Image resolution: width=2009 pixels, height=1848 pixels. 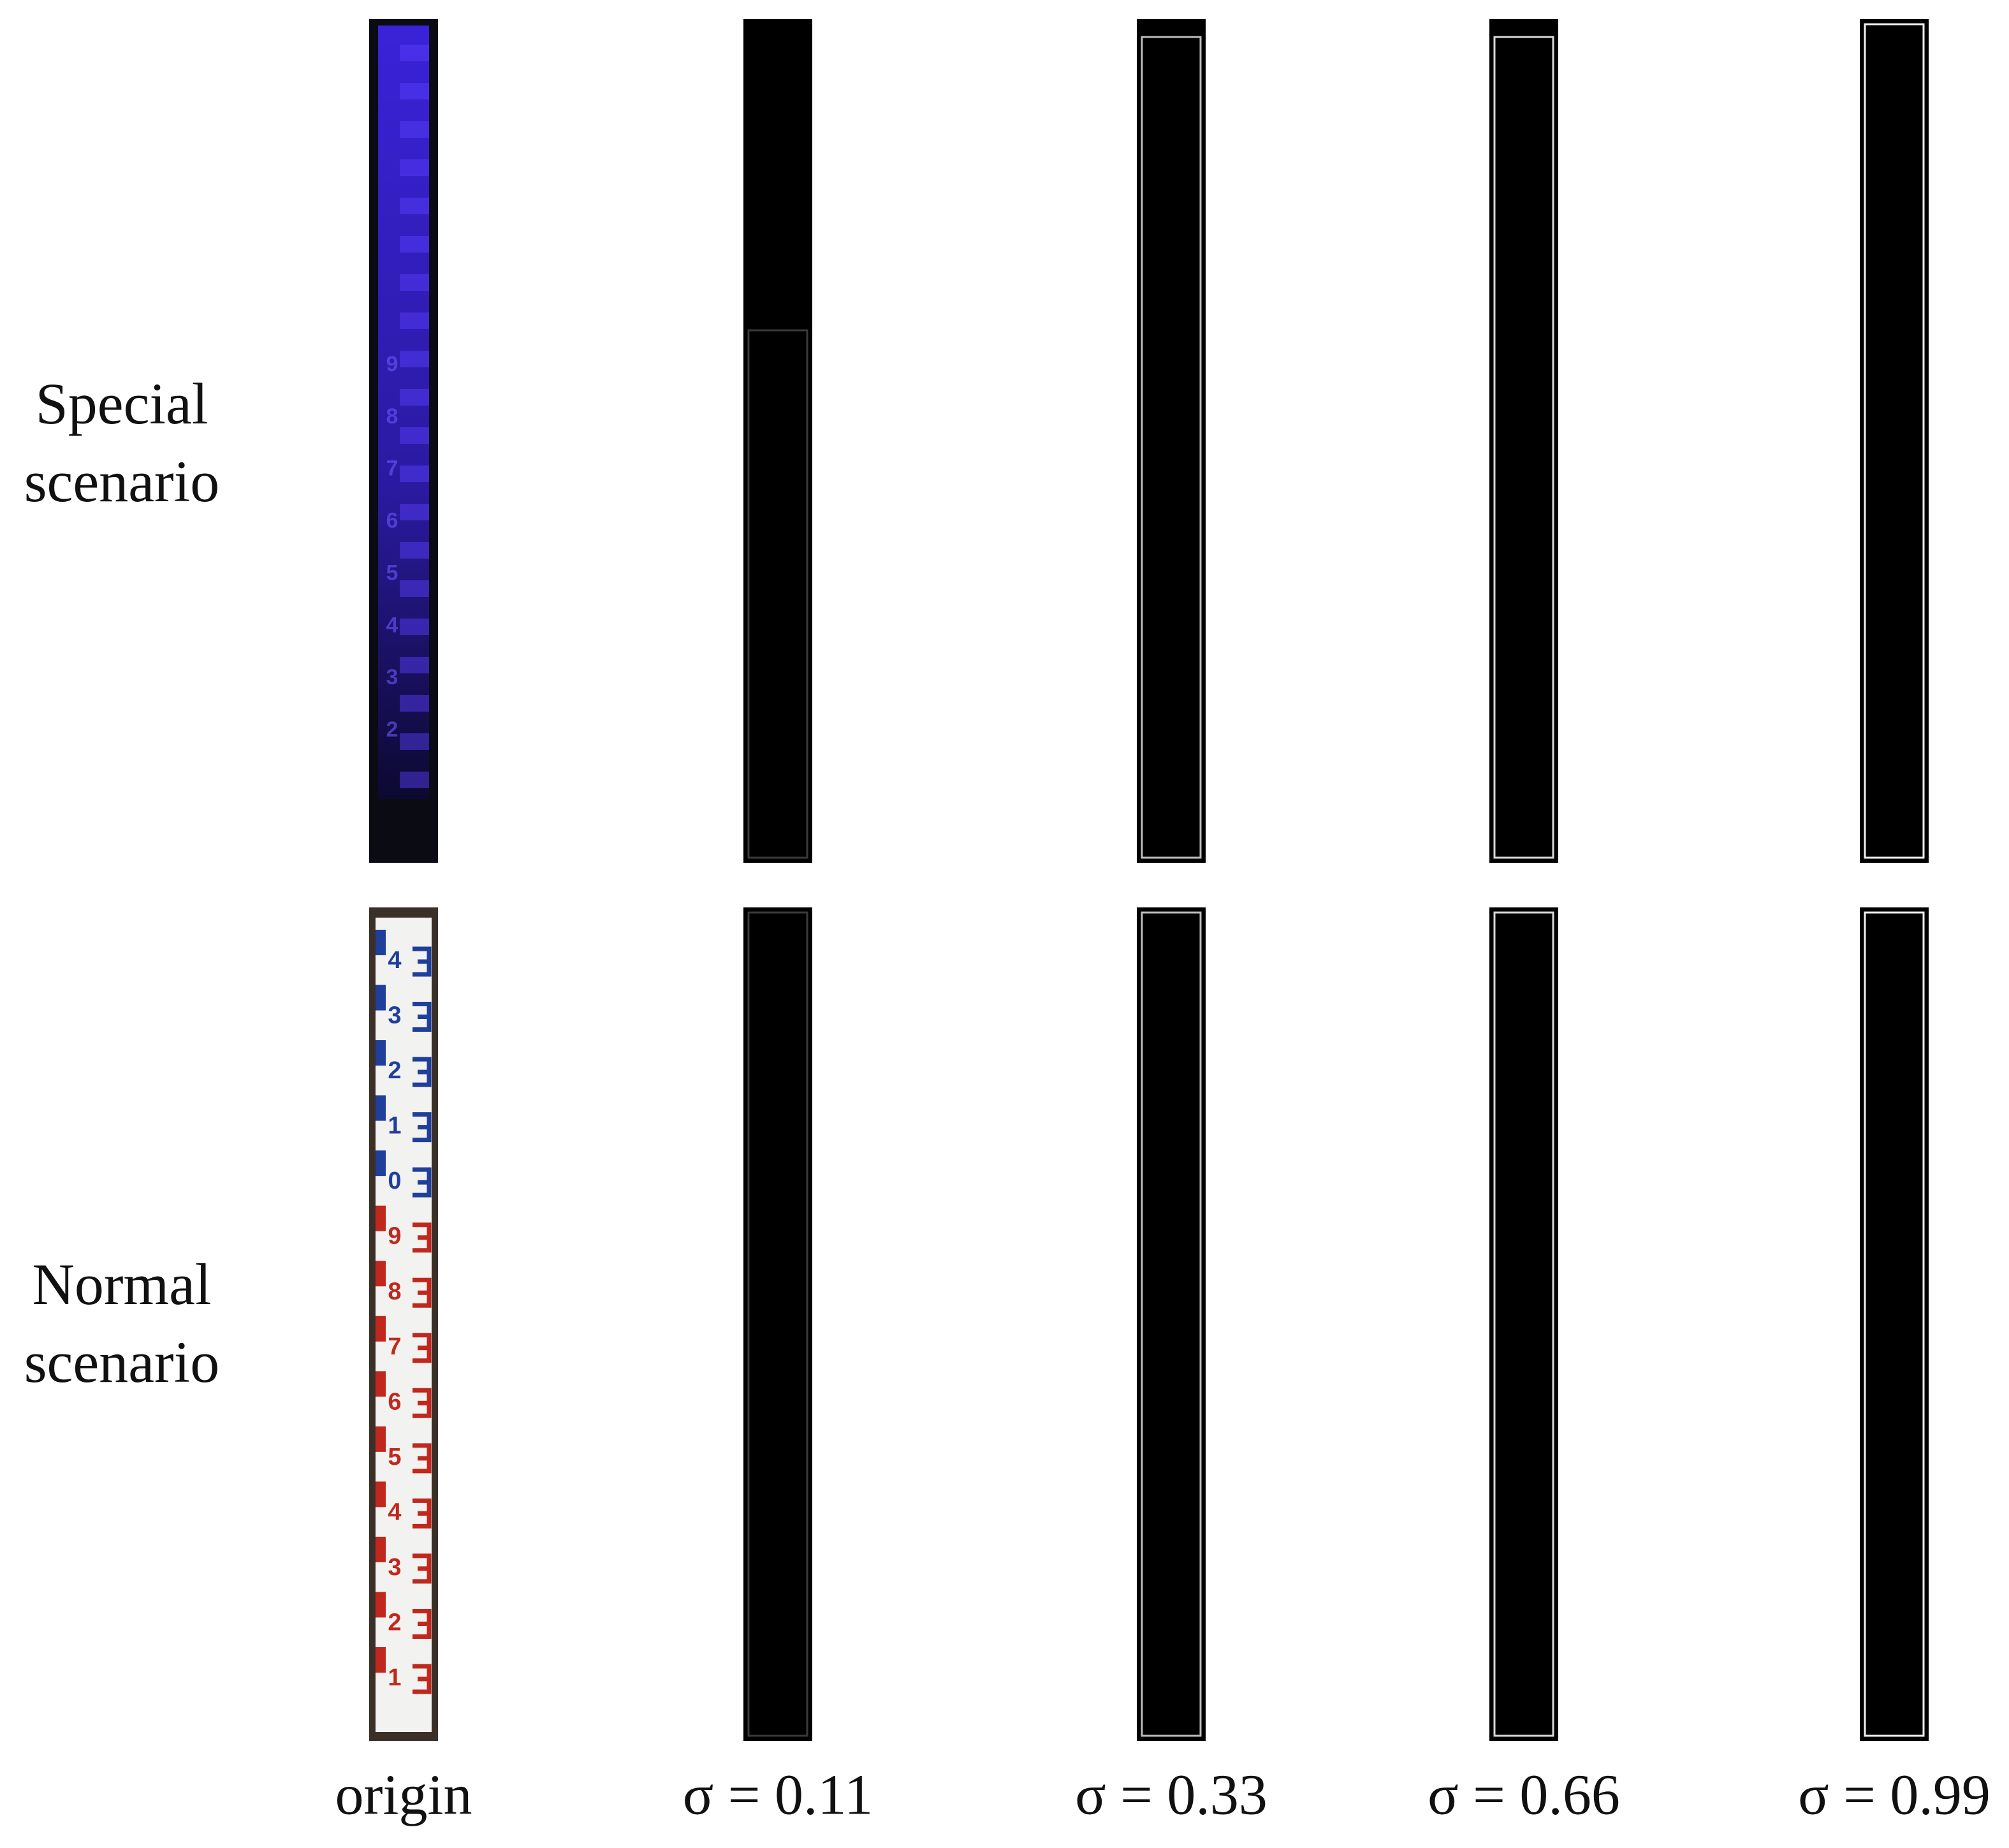 What do you see at coordinates (1524, 1795) in the screenshot?
I see `column-label: σ = 0.66` at bounding box center [1524, 1795].